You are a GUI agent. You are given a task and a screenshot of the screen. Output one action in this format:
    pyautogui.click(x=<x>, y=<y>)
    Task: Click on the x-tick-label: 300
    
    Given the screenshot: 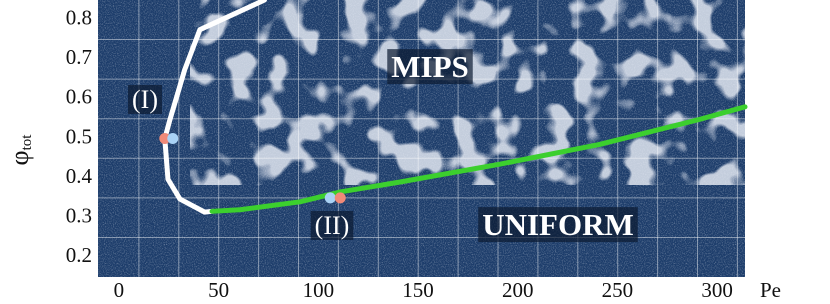 What is the action you would take?
    pyautogui.click(x=717, y=290)
    